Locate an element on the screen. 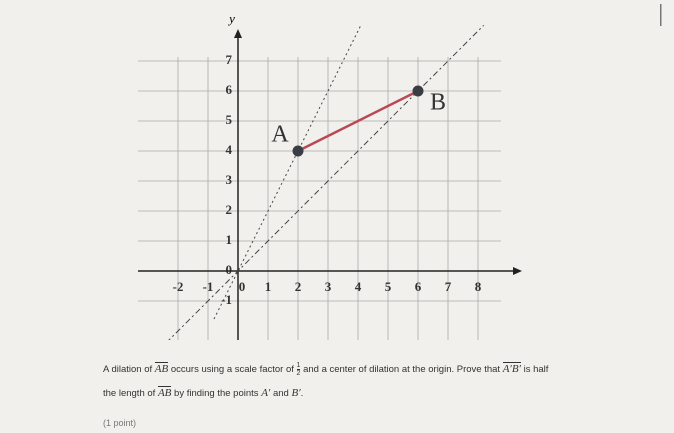 The height and width of the screenshot is (433, 674). text: occurs using a scale factor of is located at coordinates (232, 370).